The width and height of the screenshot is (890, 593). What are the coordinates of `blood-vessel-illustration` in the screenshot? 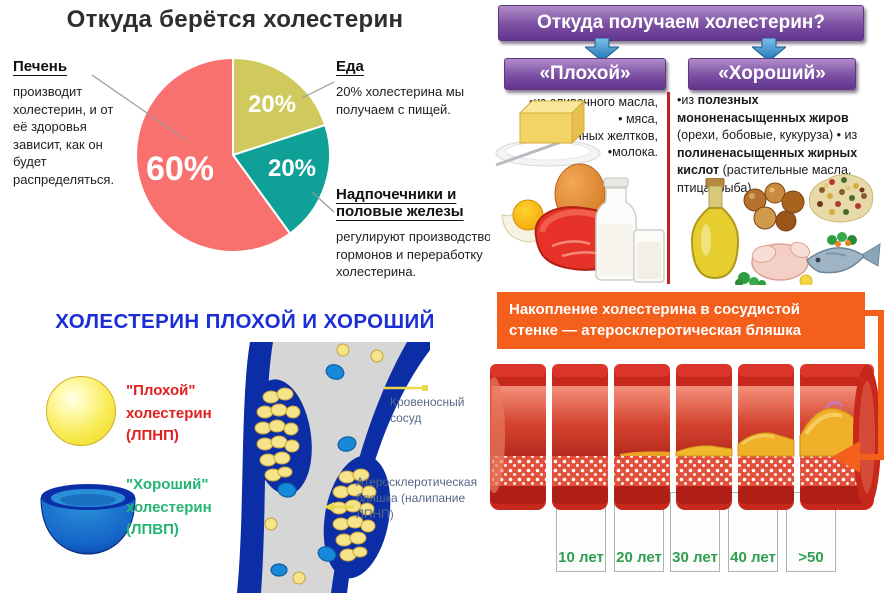 It's located at (333, 467).